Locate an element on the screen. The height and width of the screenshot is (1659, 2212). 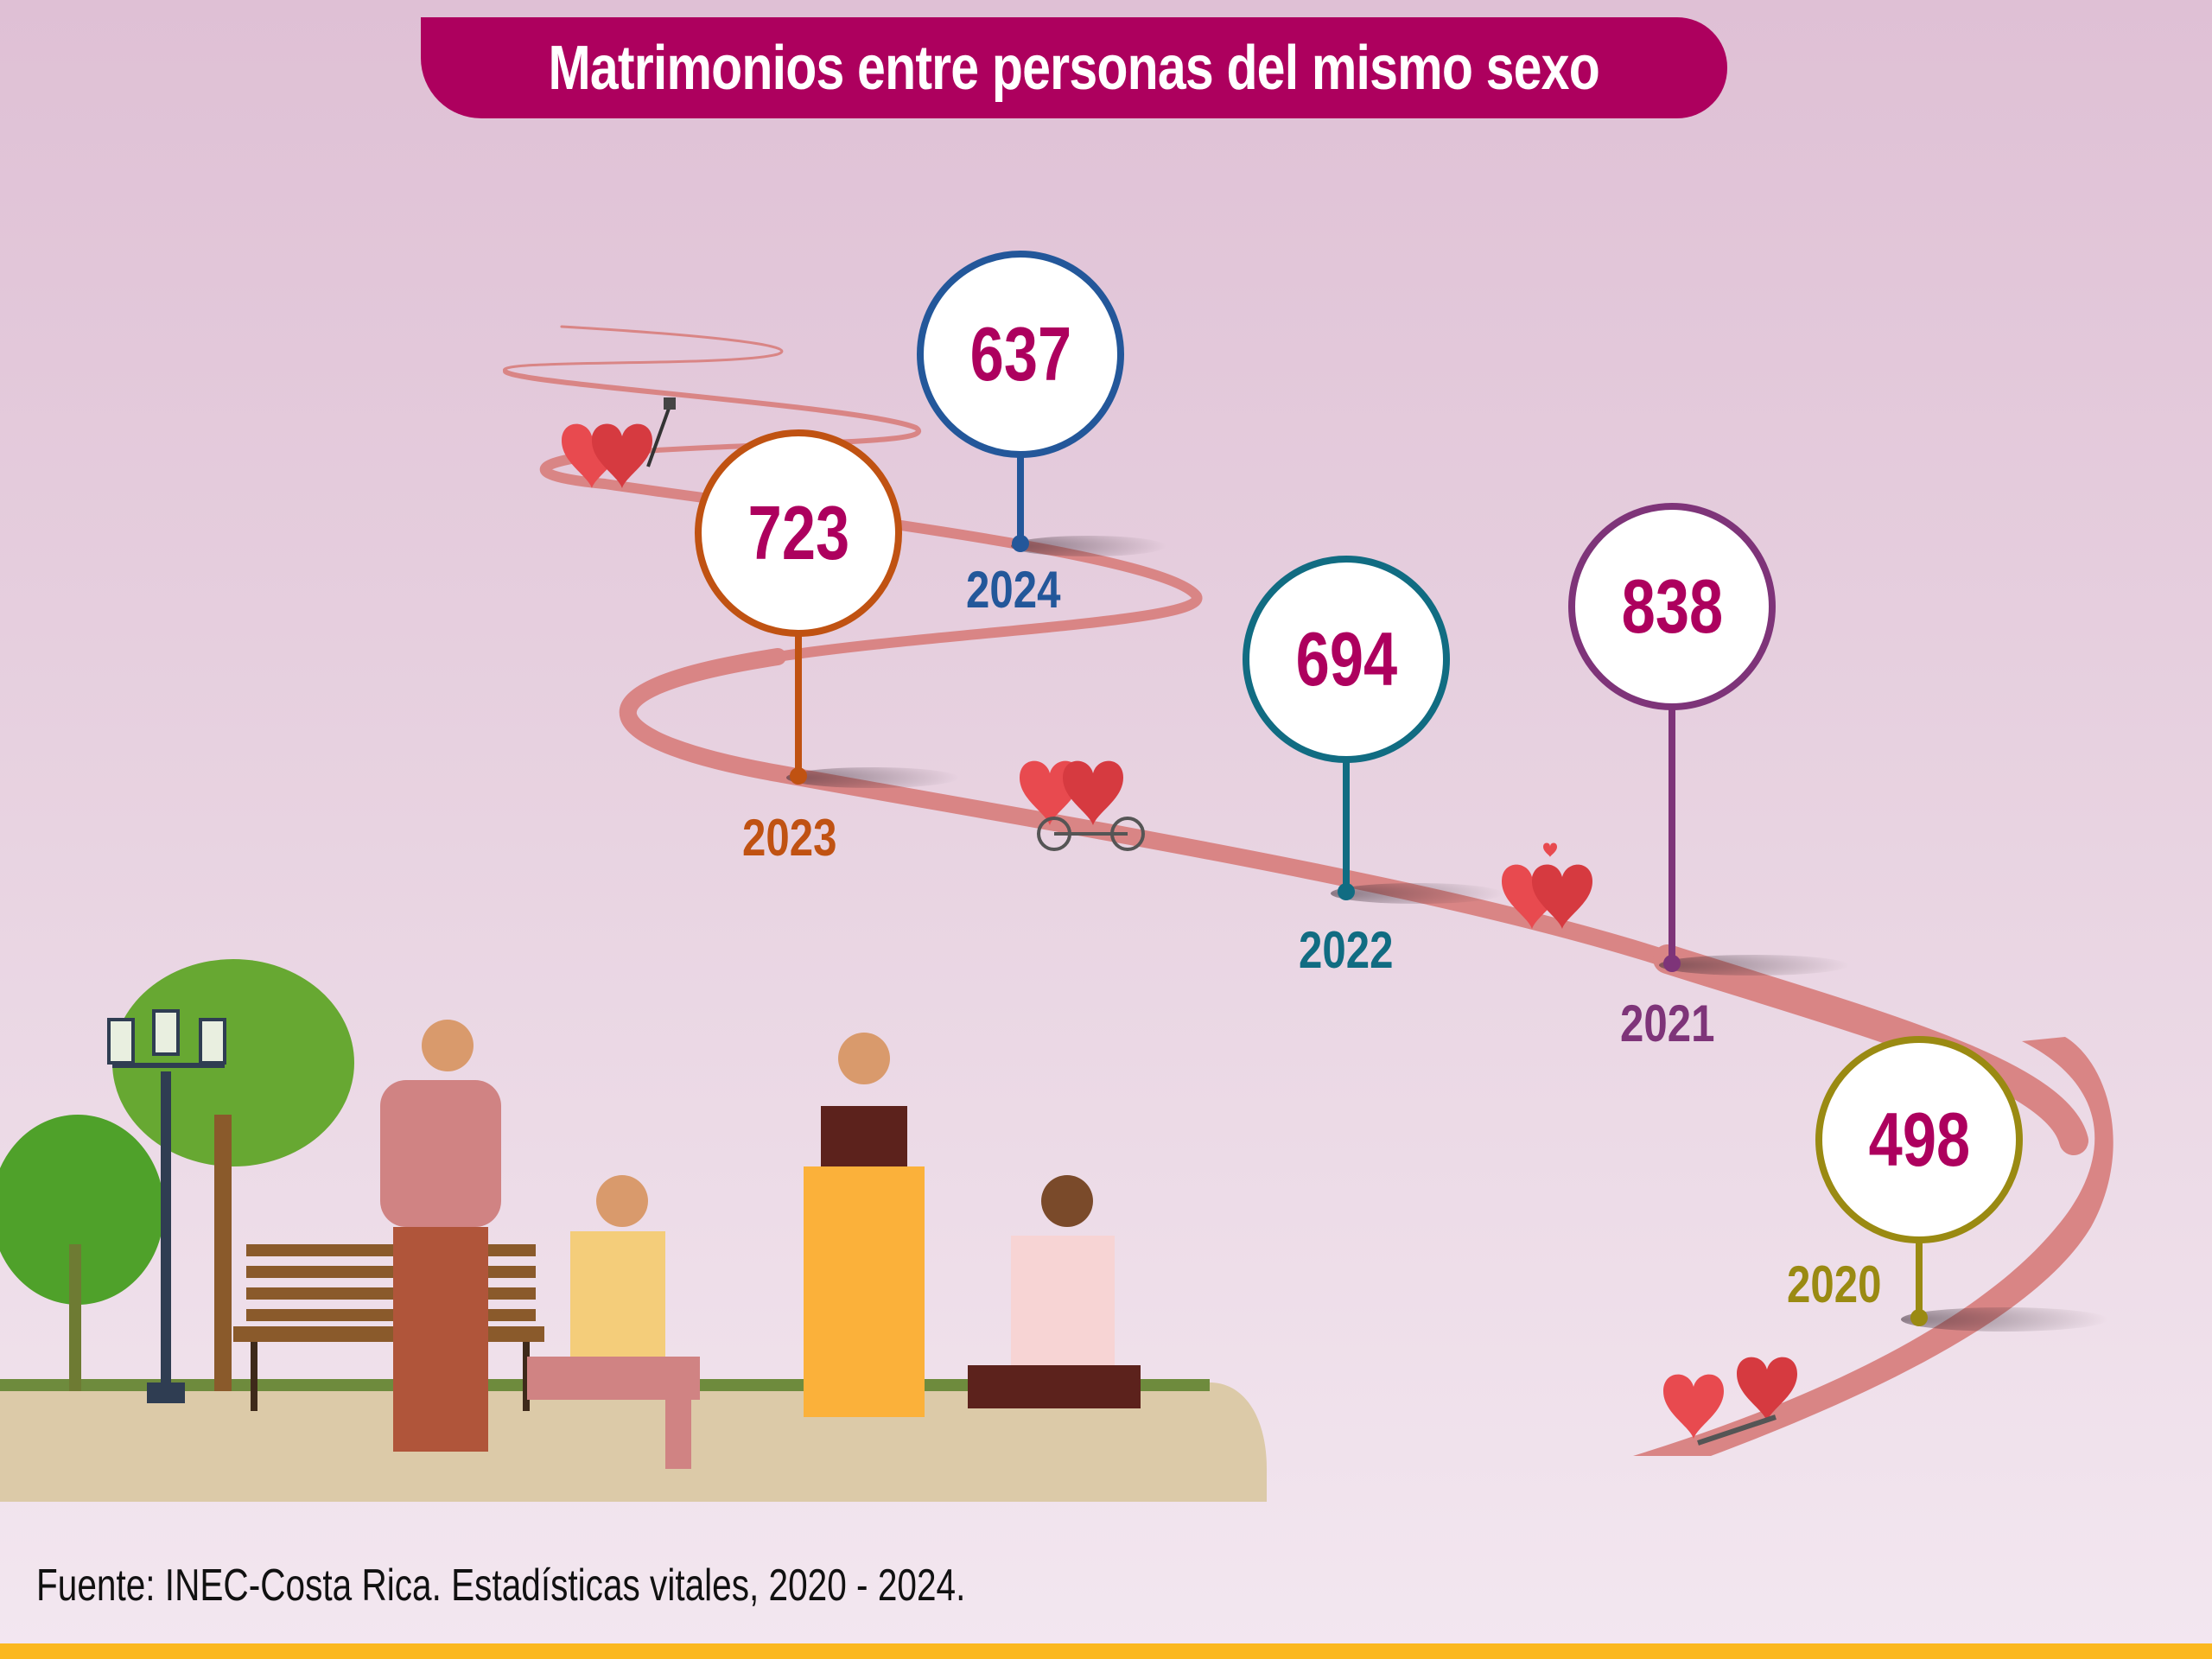
pin-2021-stem is located at coordinates (1754, 842).